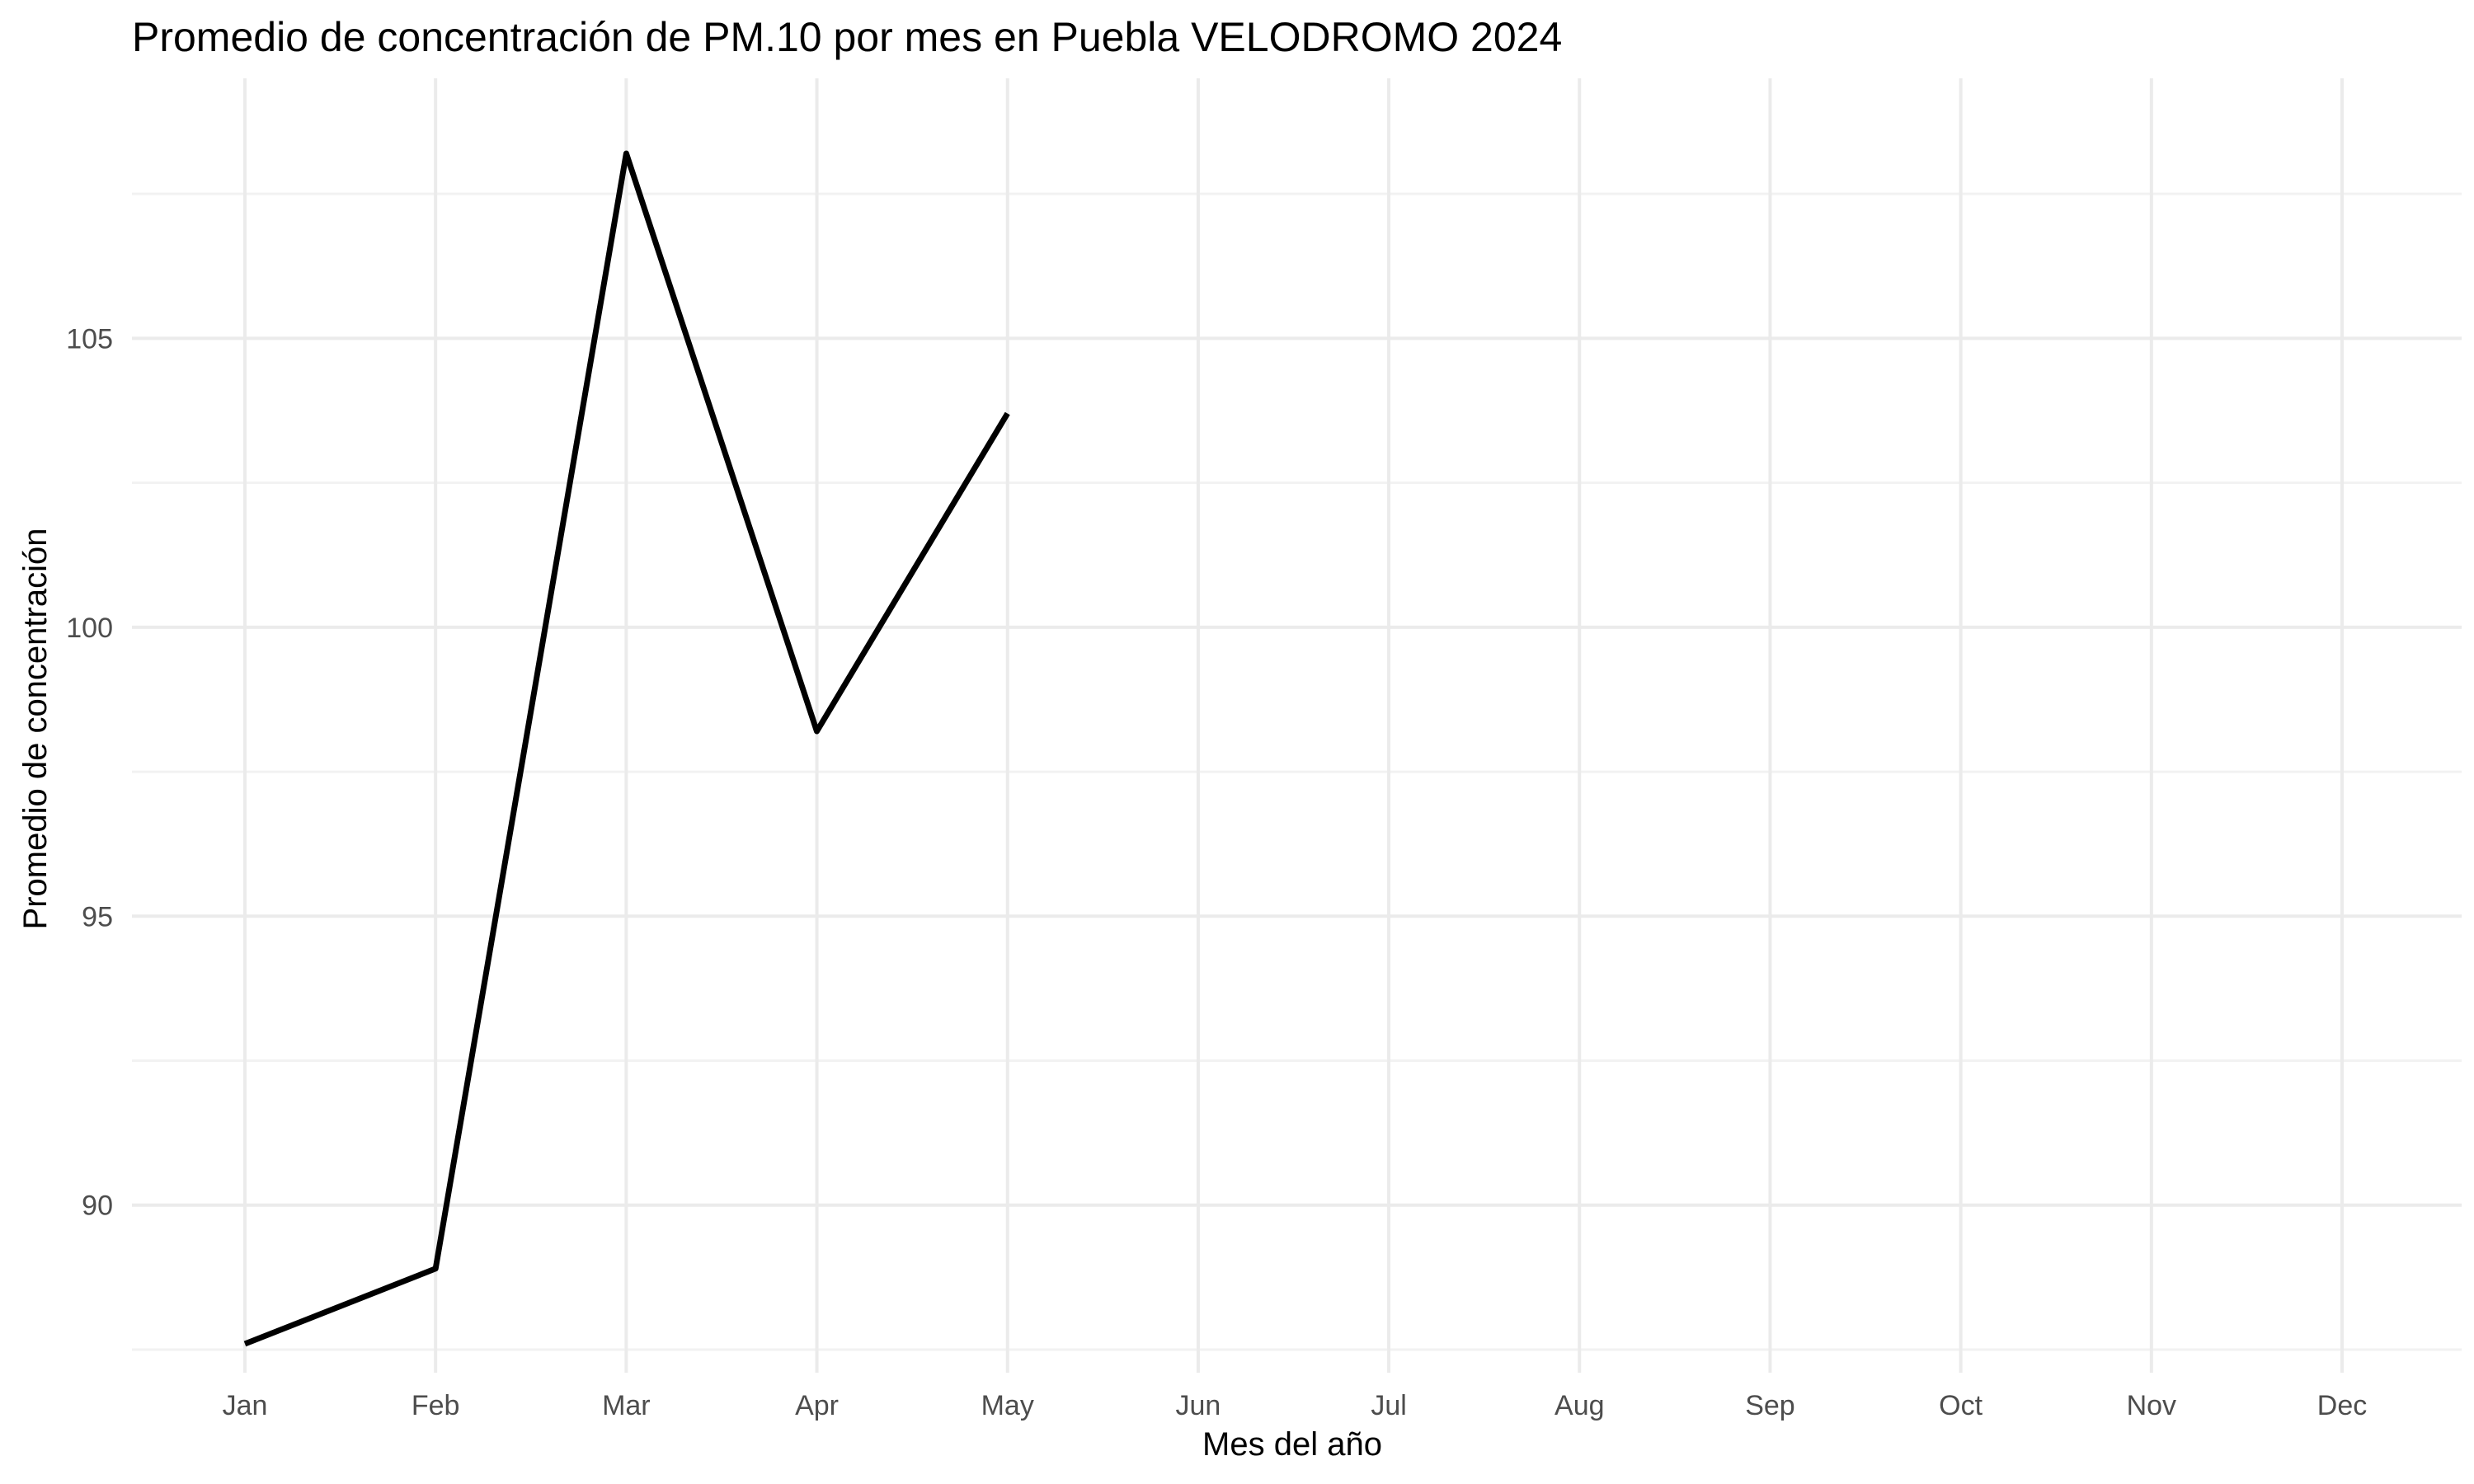 The height and width of the screenshot is (1484, 2474). Describe the element at coordinates (89, 628) in the screenshot. I see `y-tick-label: 100` at that location.